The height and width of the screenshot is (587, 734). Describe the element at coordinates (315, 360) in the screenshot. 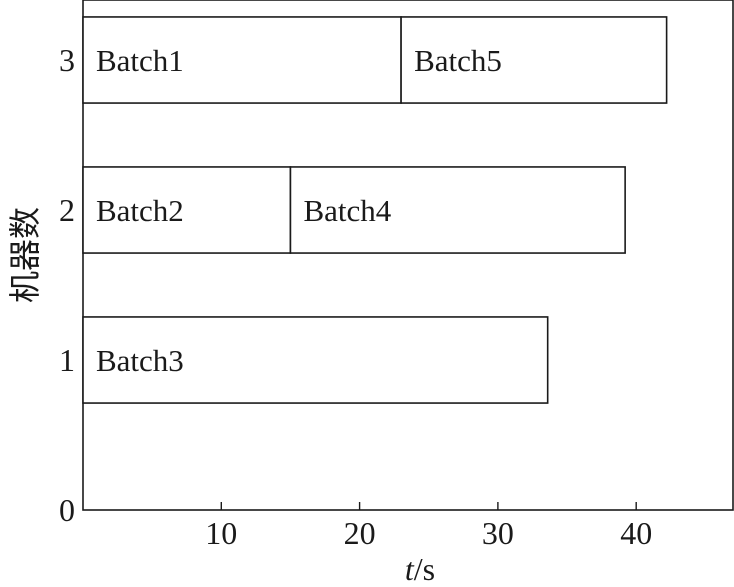

I see `task-bar-batch3` at that location.